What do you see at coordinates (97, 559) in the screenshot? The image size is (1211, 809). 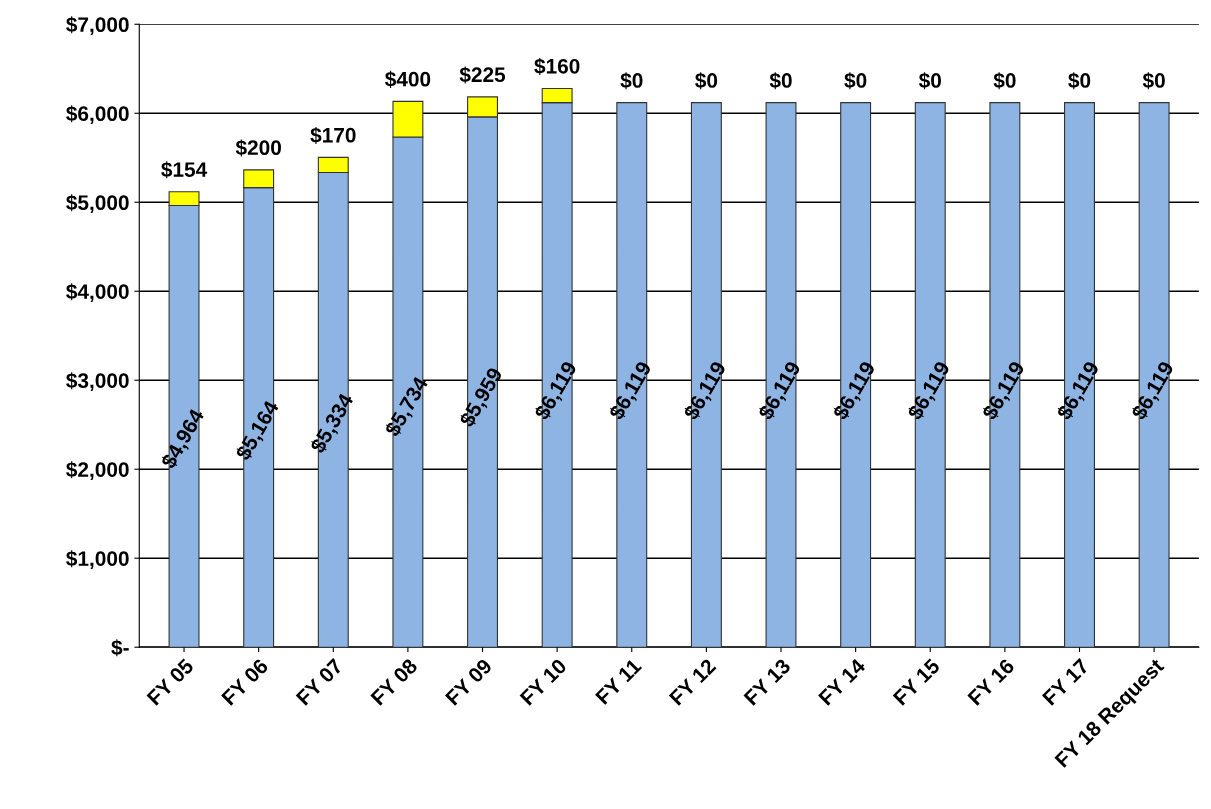 I see `y-tick-label: $1,000` at bounding box center [97, 559].